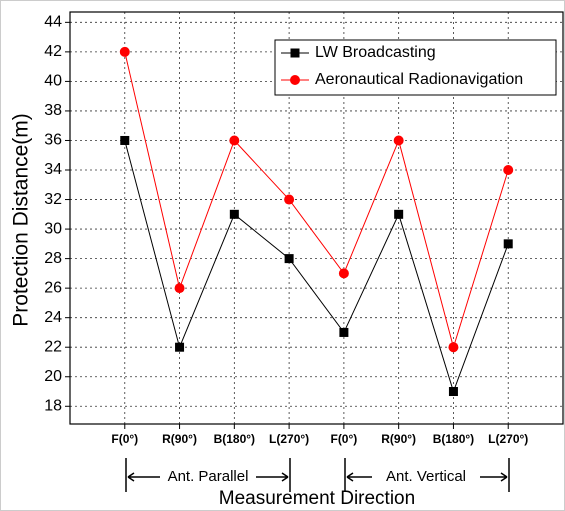 This screenshot has width=565, height=511. What do you see at coordinates (426, 476) in the screenshot?
I see `annotation: Ant. Vertical` at bounding box center [426, 476].